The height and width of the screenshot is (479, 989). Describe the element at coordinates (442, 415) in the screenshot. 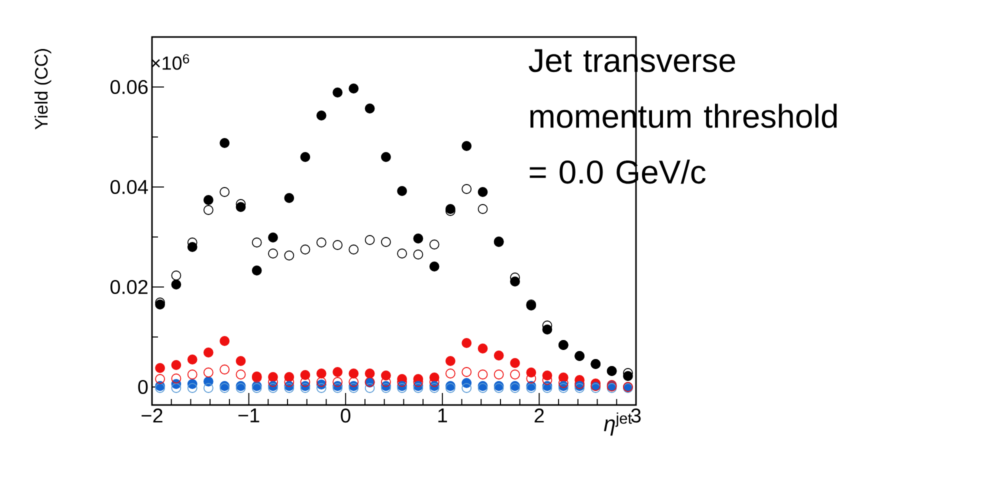

I see `x-tick-label: 1` at that location.